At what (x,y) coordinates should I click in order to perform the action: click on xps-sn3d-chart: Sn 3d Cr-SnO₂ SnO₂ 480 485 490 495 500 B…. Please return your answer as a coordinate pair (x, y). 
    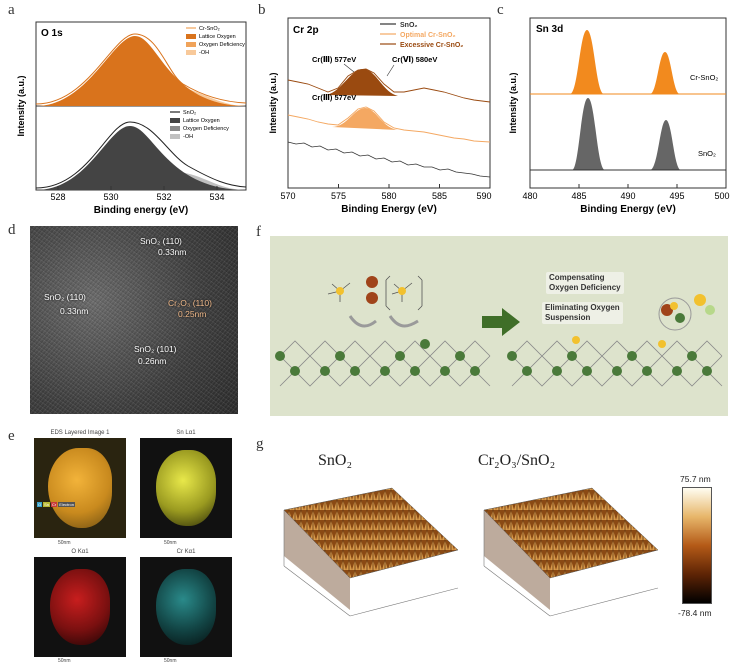
    Looking at the image, I should click on (619, 116).